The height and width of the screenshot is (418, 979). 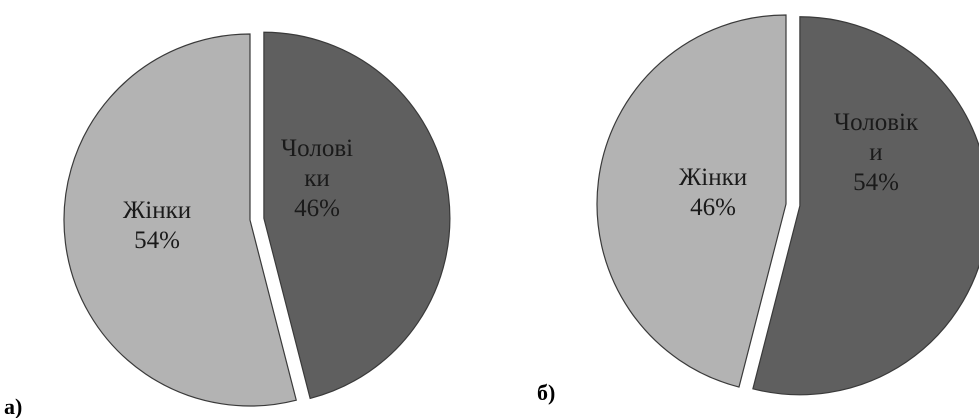 I want to click on pie-label-b-1: Жінки 46%, so click(x=713, y=192).